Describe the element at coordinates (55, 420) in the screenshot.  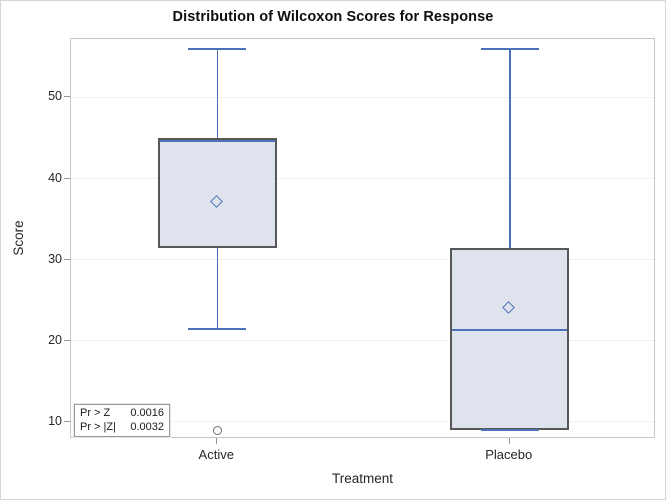
I see `y-tick-label: 10` at that location.